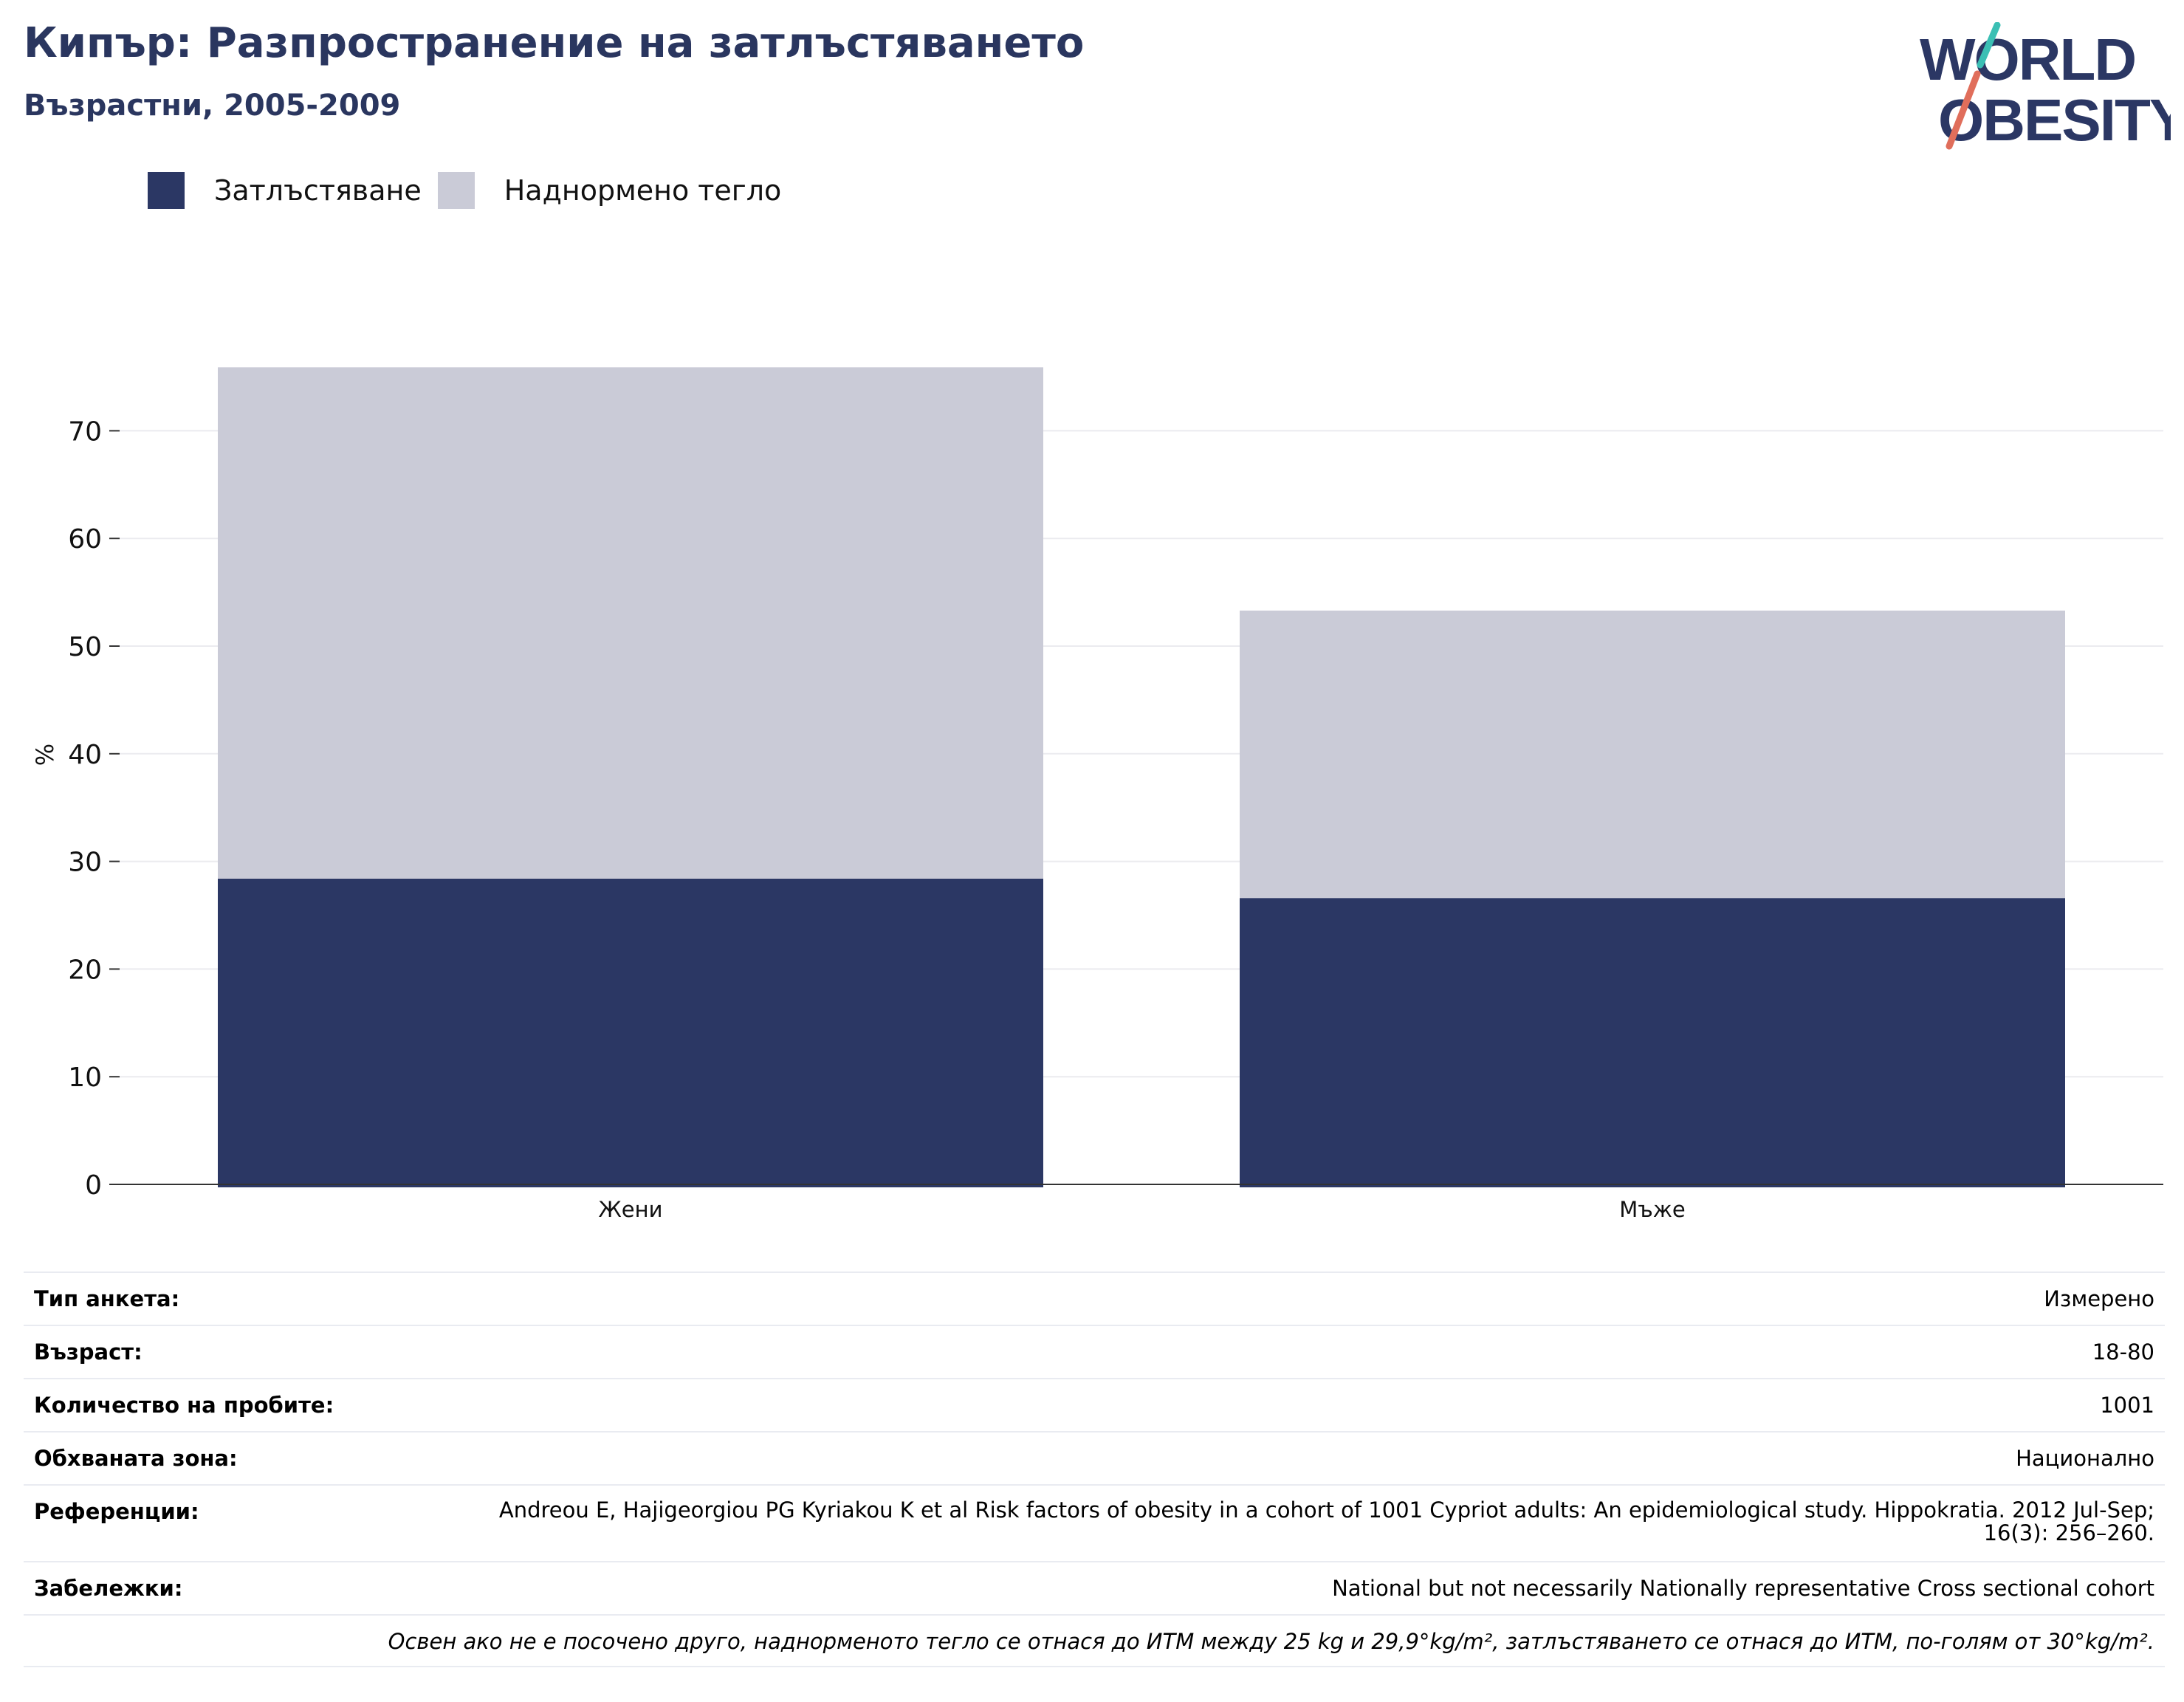 This screenshot has width=2184, height=1702. What do you see at coordinates (2028, 59) in the screenshot?
I see `svg-text: WORLD` at bounding box center [2028, 59].